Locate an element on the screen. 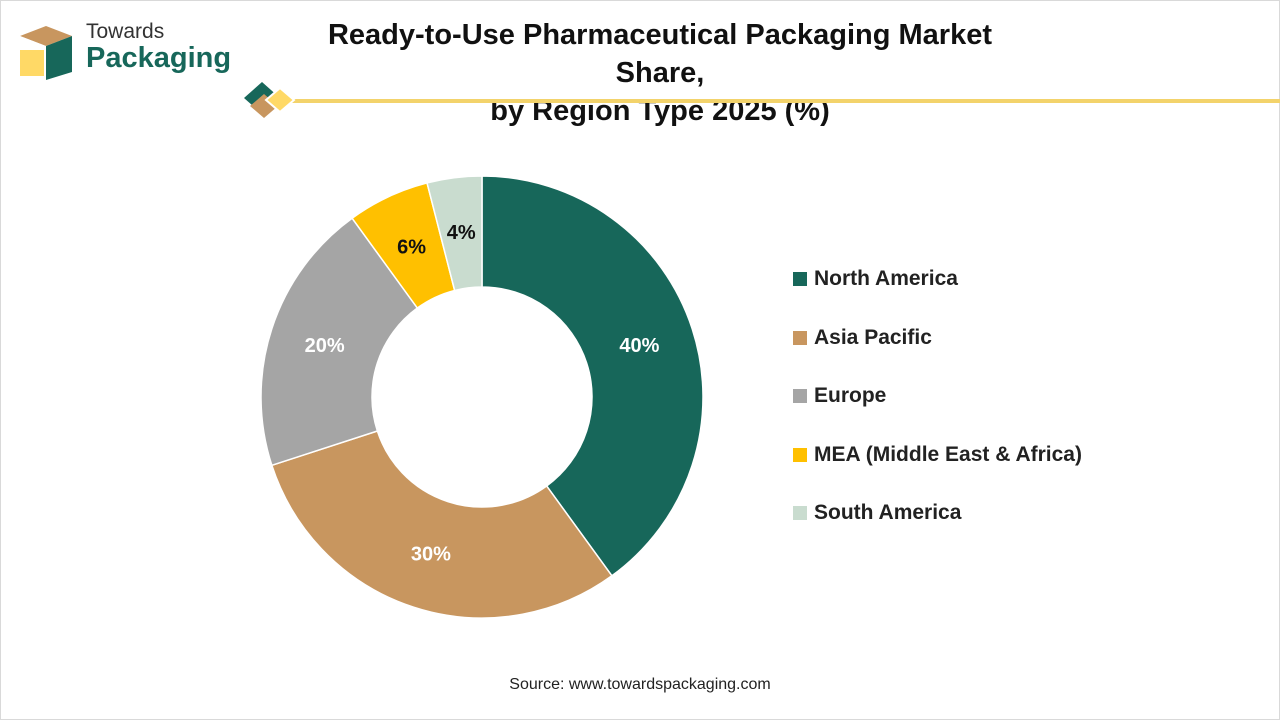 This screenshot has width=1280, height=720. donut-slice-south-america is located at coordinates (454, 233).